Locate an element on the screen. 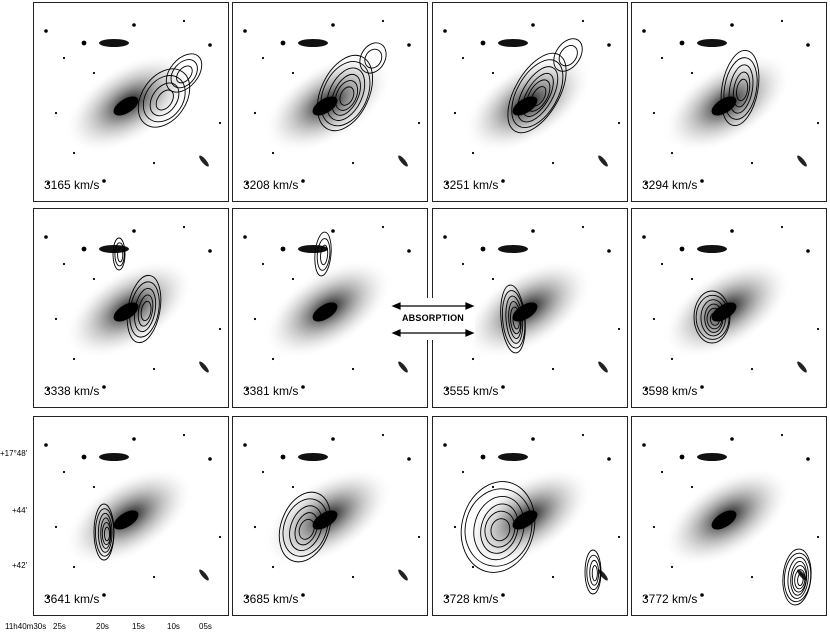 The height and width of the screenshot is (632, 830). velocity-label: 3251 km/s is located at coordinates (471, 185).